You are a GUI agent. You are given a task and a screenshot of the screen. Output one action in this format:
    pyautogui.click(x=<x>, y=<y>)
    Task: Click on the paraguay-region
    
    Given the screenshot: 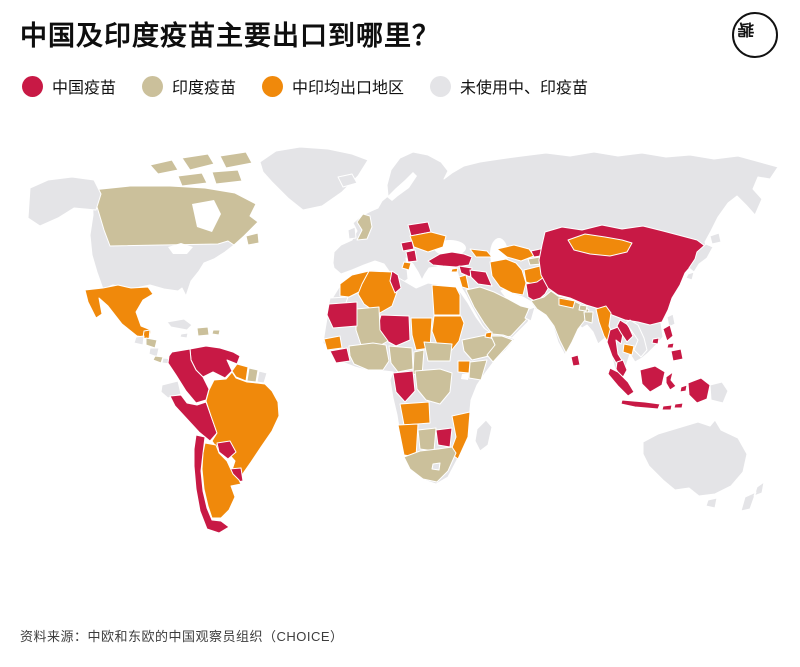 What is the action you would take?
    pyautogui.click(x=226, y=450)
    